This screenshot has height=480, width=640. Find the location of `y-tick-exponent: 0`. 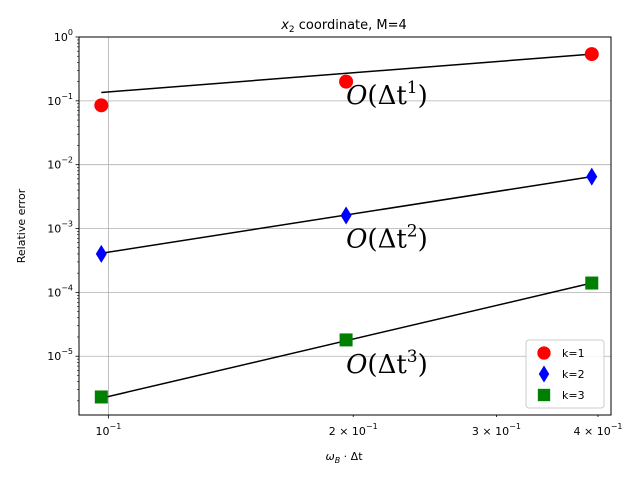

y-tick-exponent: 0 is located at coordinates (70, 32).